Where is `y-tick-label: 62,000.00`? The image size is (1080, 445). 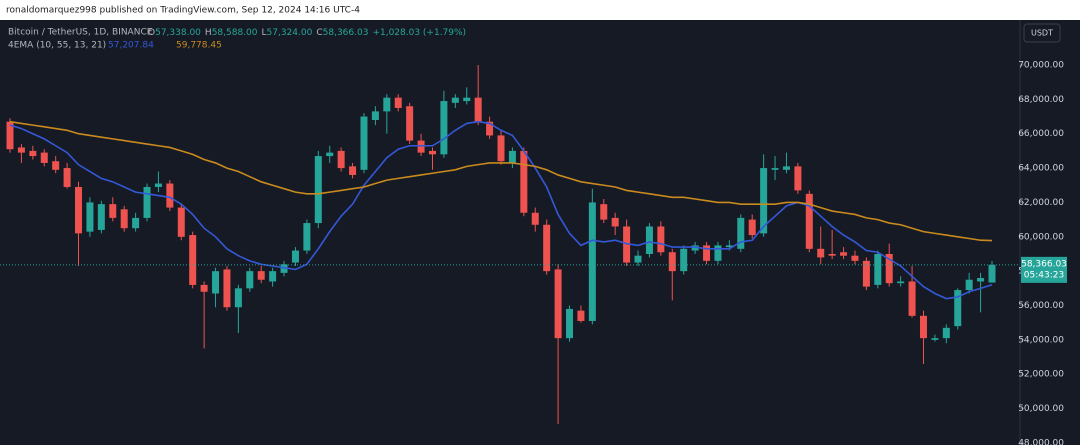
y-tick-label: 62,000.00 is located at coordinates (1041, 203).